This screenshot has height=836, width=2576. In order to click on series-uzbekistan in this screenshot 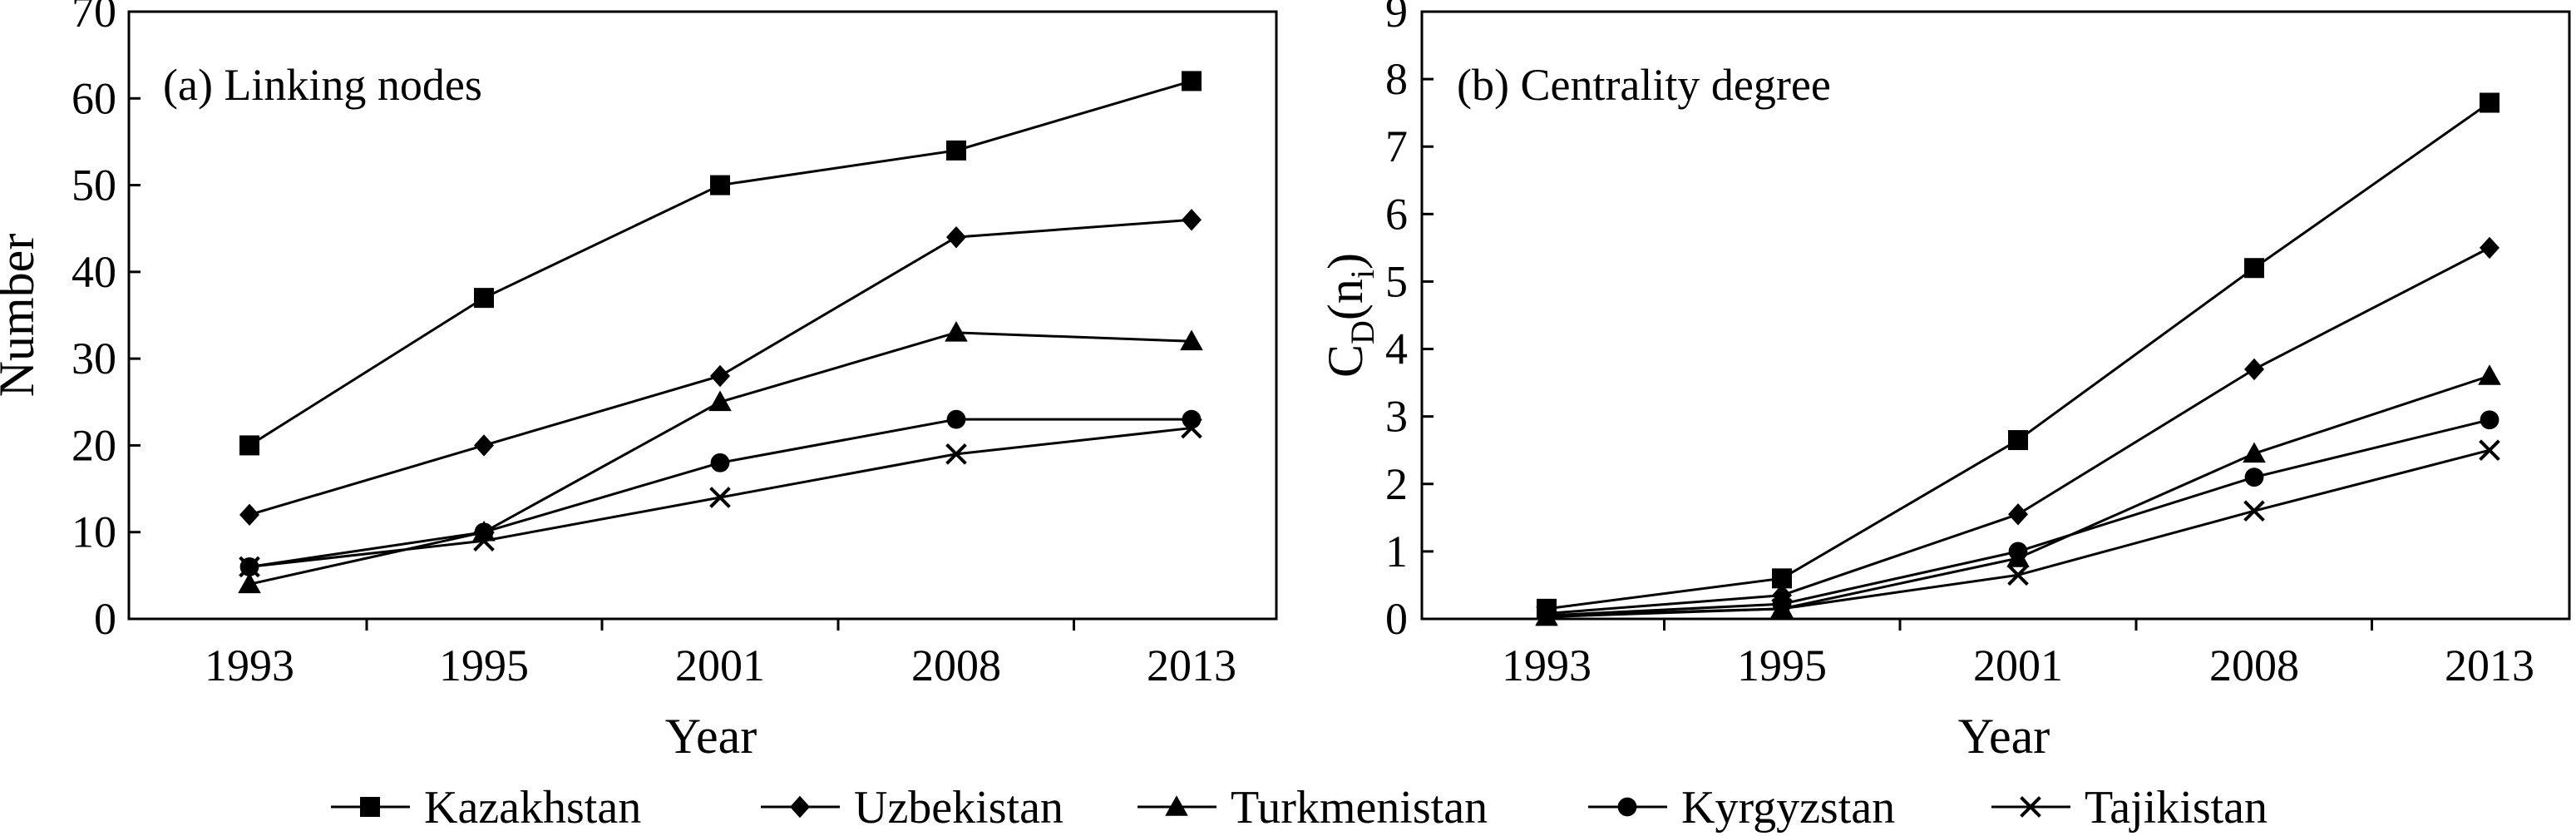, I will do `click(720, 368)`.